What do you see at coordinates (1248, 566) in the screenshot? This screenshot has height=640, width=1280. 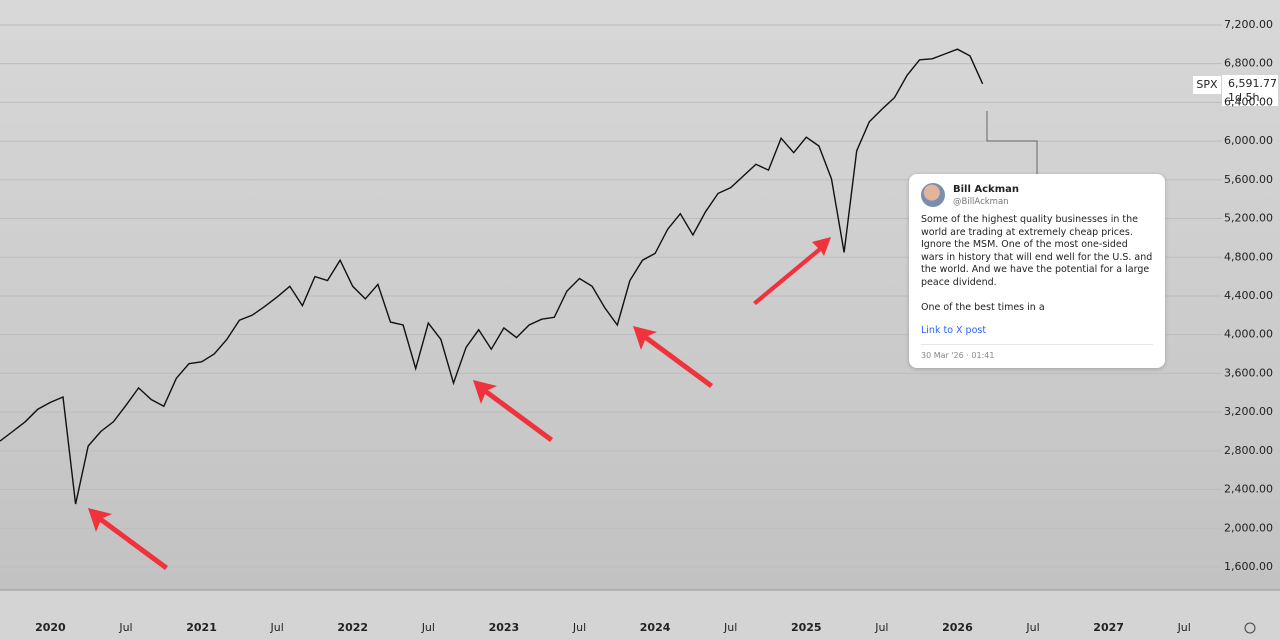 I see `y-tick-label: 1,600.00` at bounding box center [1248, 566].